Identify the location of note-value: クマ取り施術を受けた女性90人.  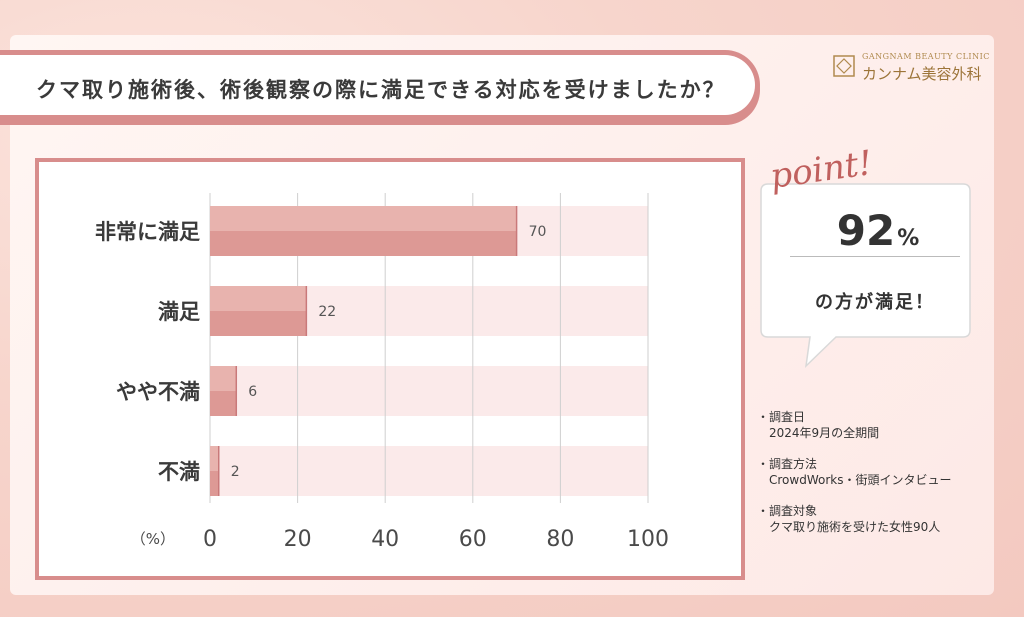
(855, 527).